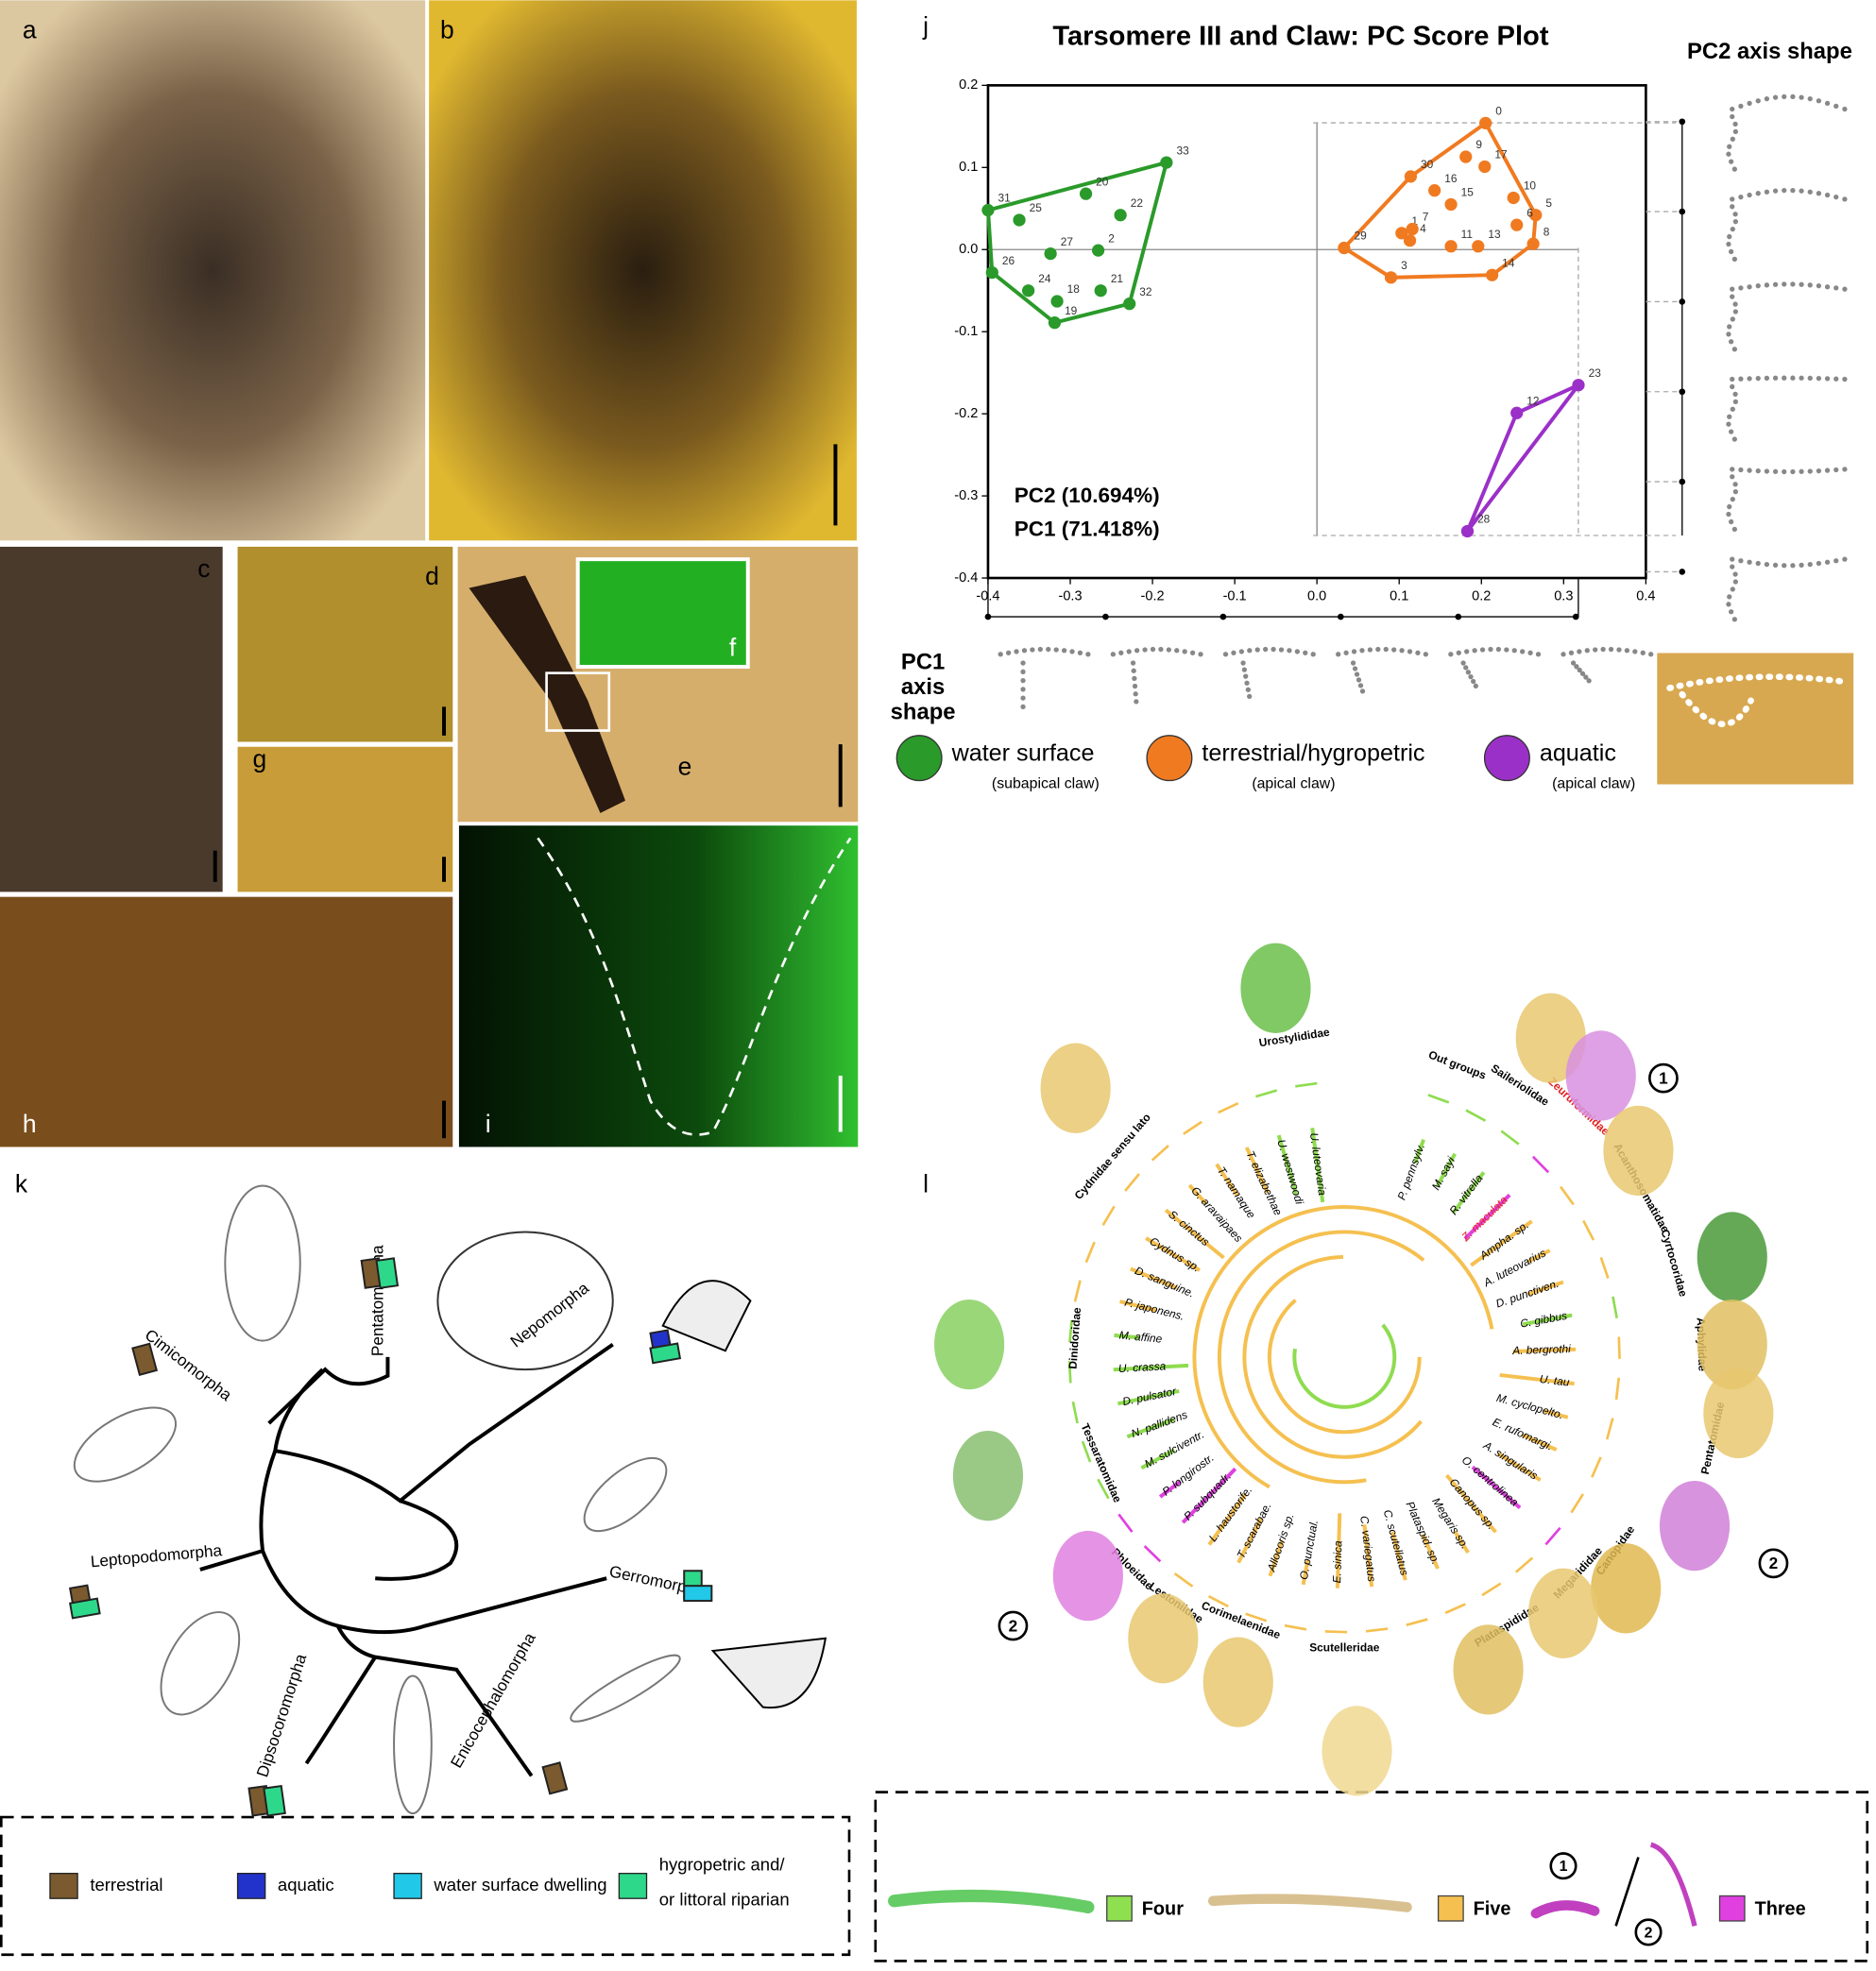  What do you see at coordinates (204, 568) in the screenshot?
I see `panel-letter: c` at bounding box center [204, 568].